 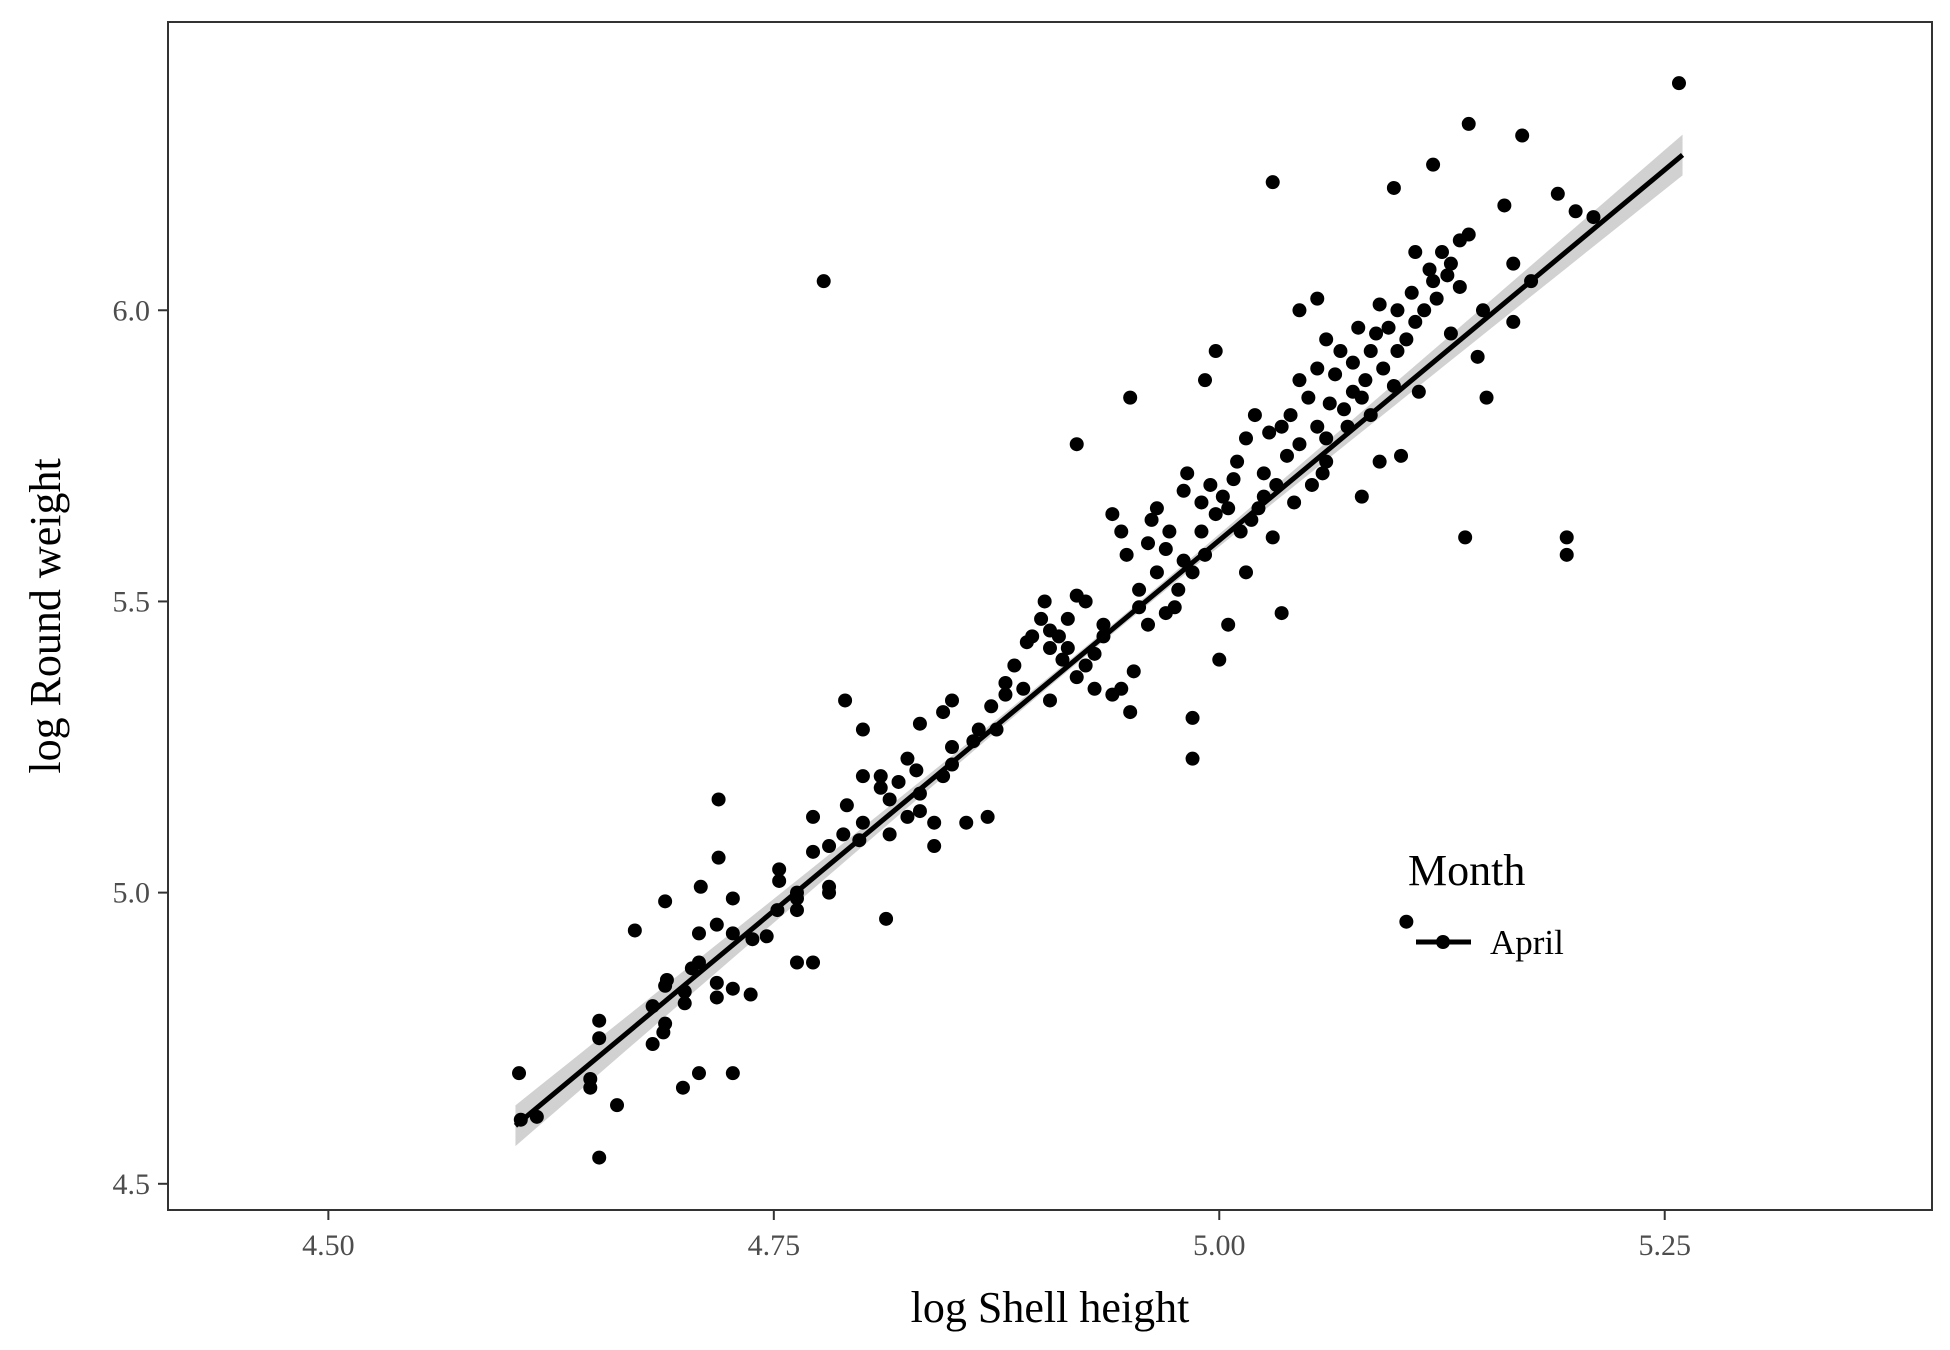 What do you see at coordinates (774, 1245) in the screenshot?
I see `x-tick-label: 4.75` at bounding box center [774, 1245].